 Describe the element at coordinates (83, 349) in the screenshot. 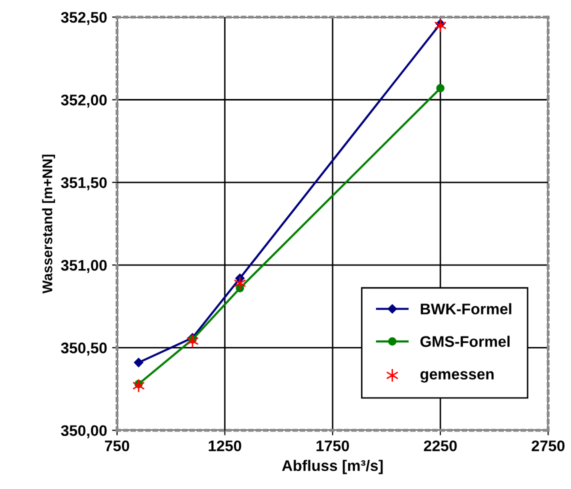

I see `y-tick-label: 350,50` at that location.